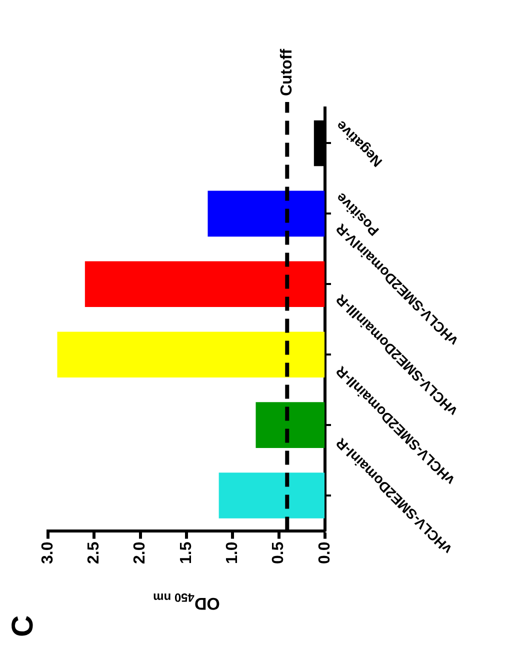 This screenshot has height=655, width=524. I want to click on text: C, so click(23, 626).